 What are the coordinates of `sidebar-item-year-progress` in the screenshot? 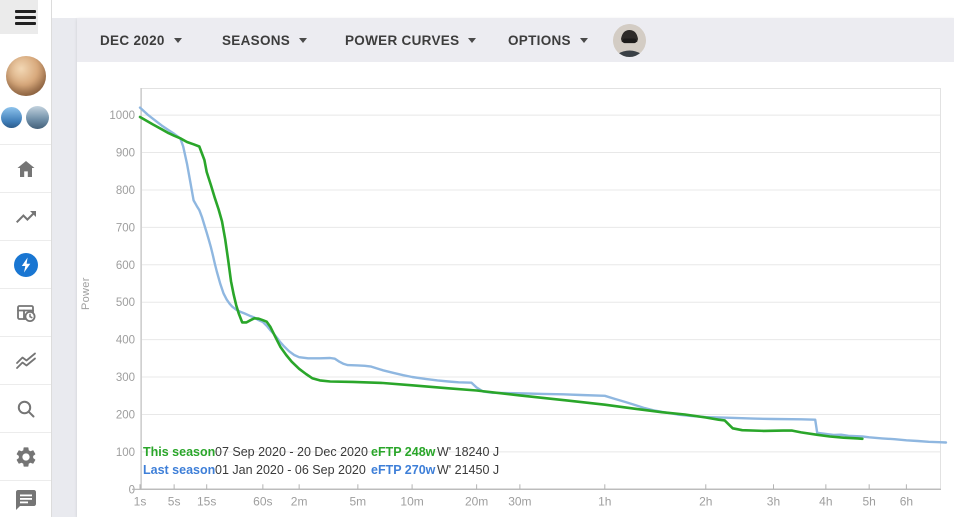 It's located at (25, 312).